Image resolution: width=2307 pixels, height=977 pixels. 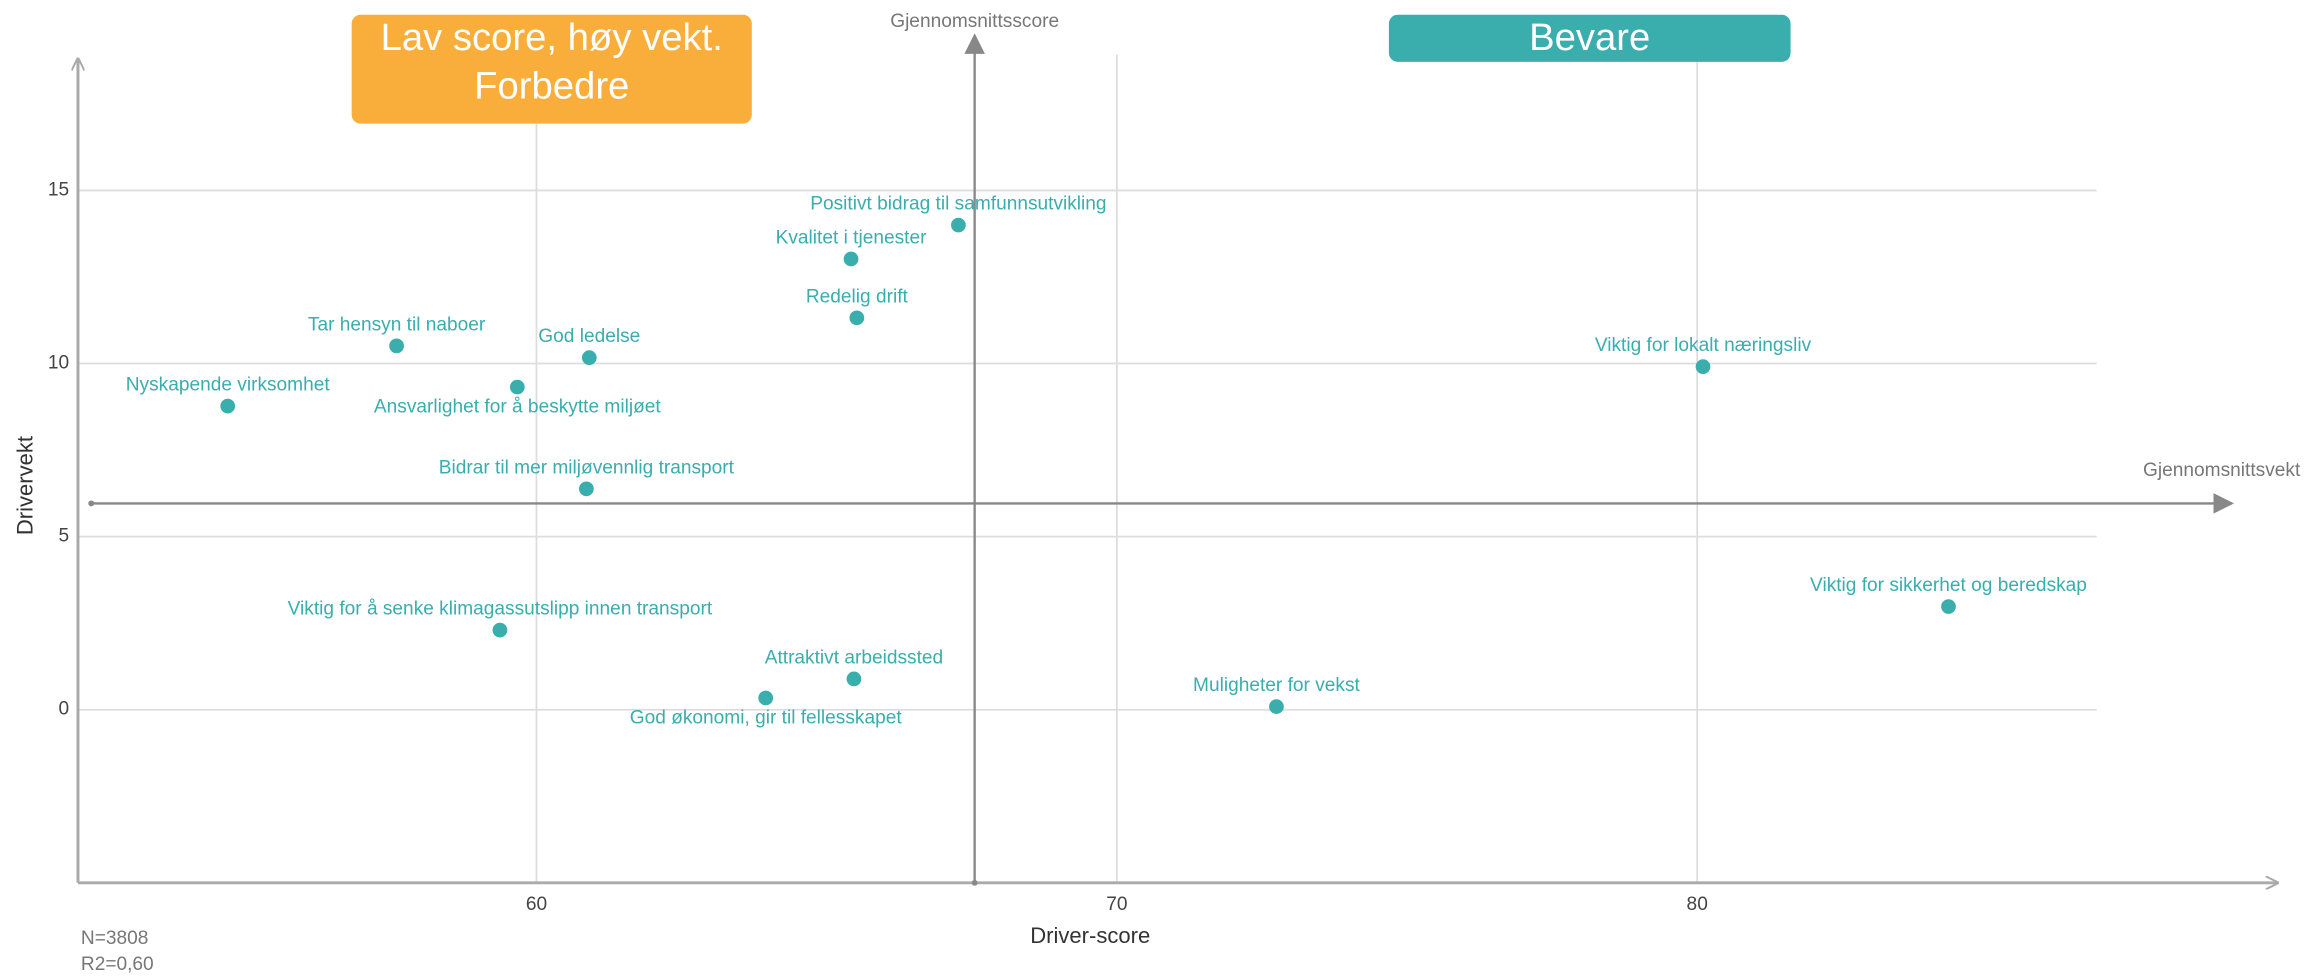 I want to click on point-label: Kvalitet i tjenester, so click(x=851, y=237).